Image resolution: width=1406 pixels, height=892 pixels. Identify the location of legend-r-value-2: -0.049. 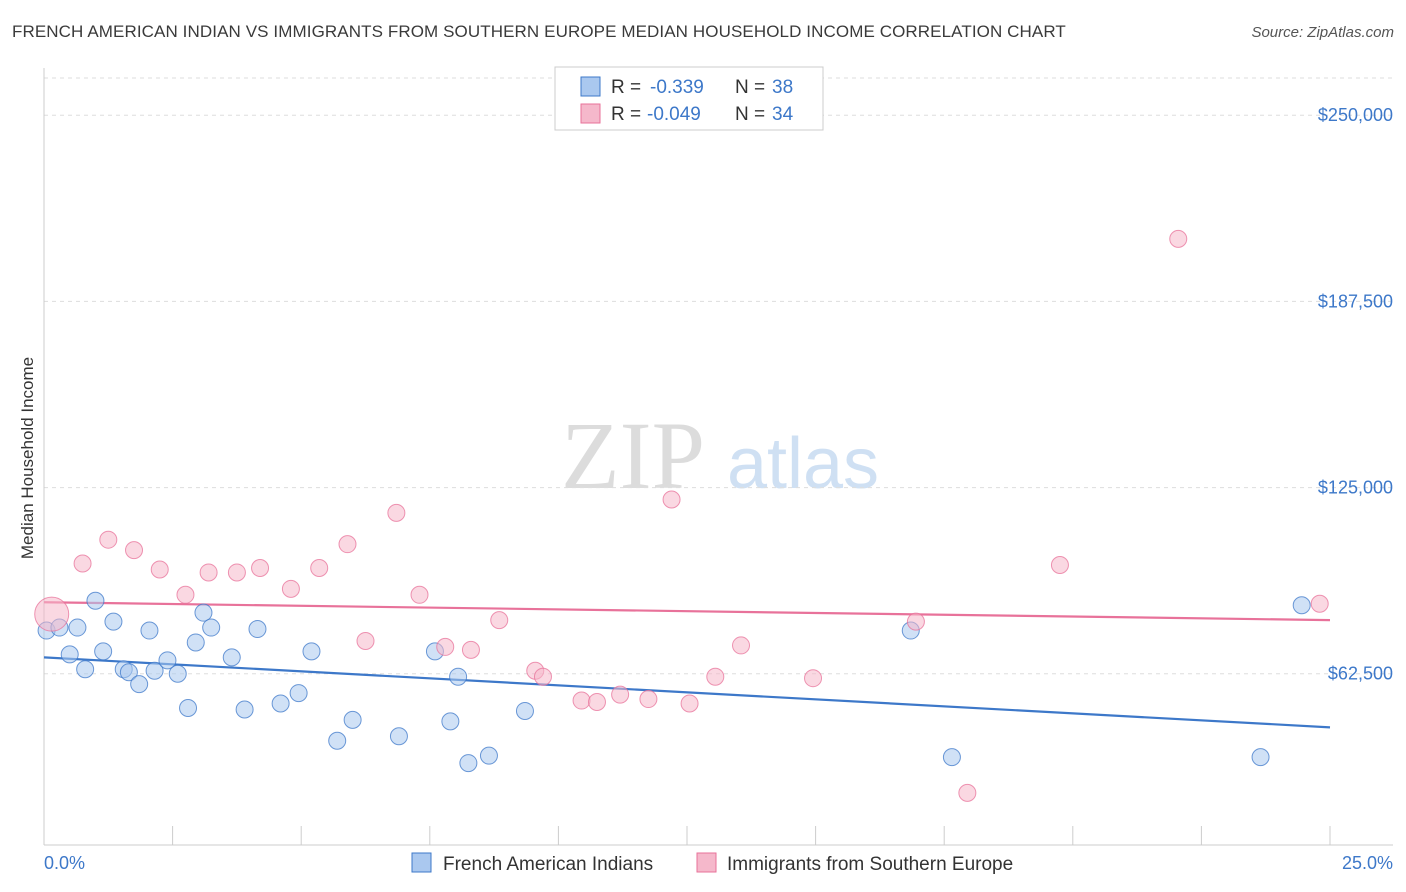
(674, 114).